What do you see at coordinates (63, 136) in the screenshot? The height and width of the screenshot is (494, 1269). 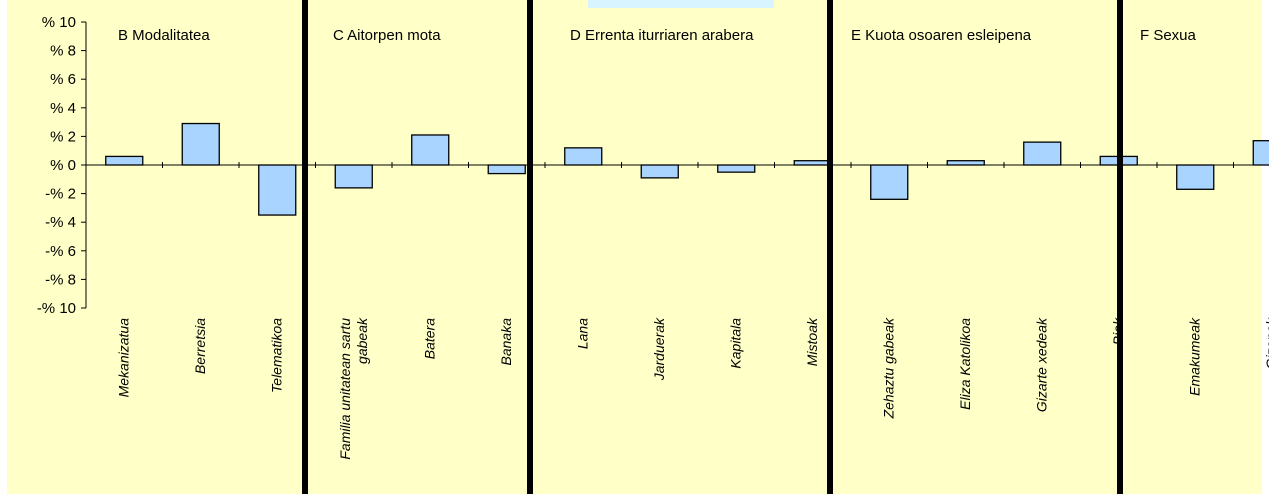 I see `y-tick-label: % 2` at bounding box center [63, 136].